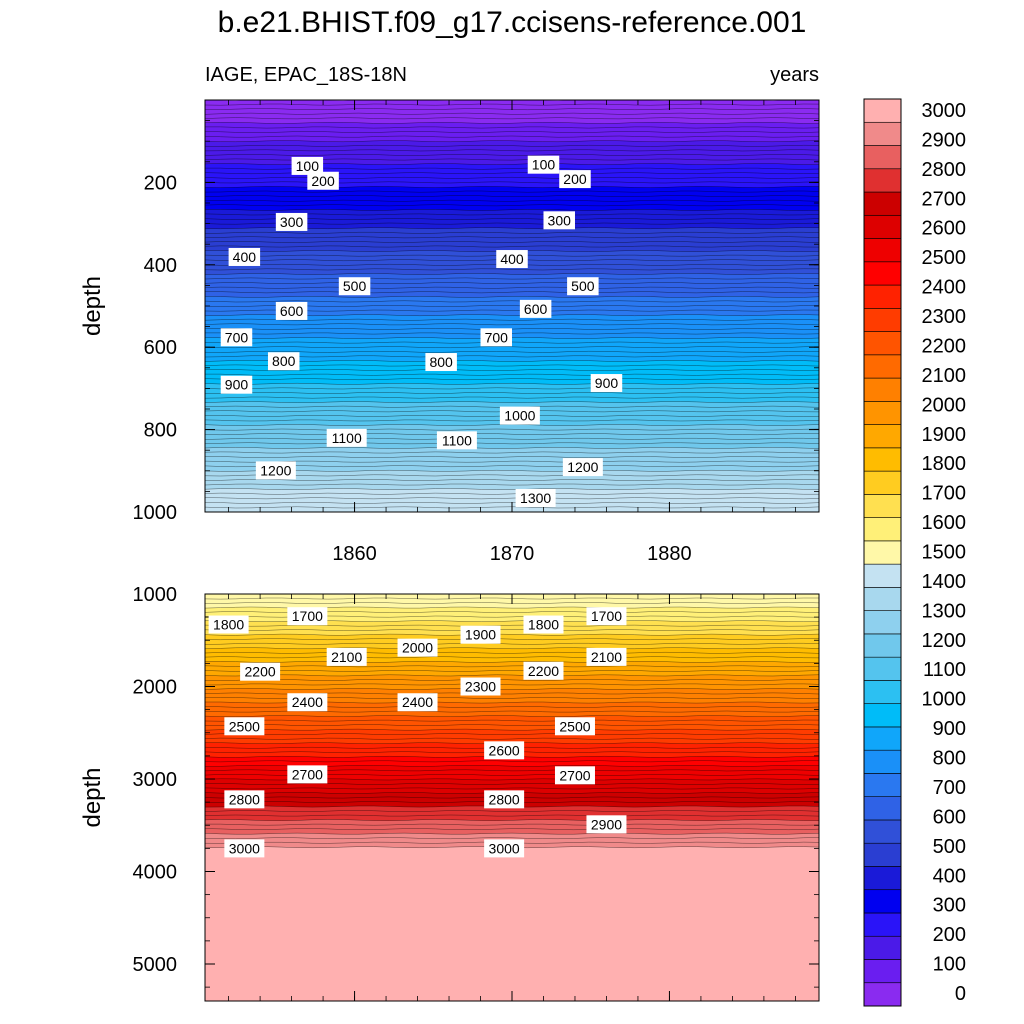 Image resolution: width=1024 pixels, height=1024 pixels. I want to click on contour-label: 2300, so click(480, 687).